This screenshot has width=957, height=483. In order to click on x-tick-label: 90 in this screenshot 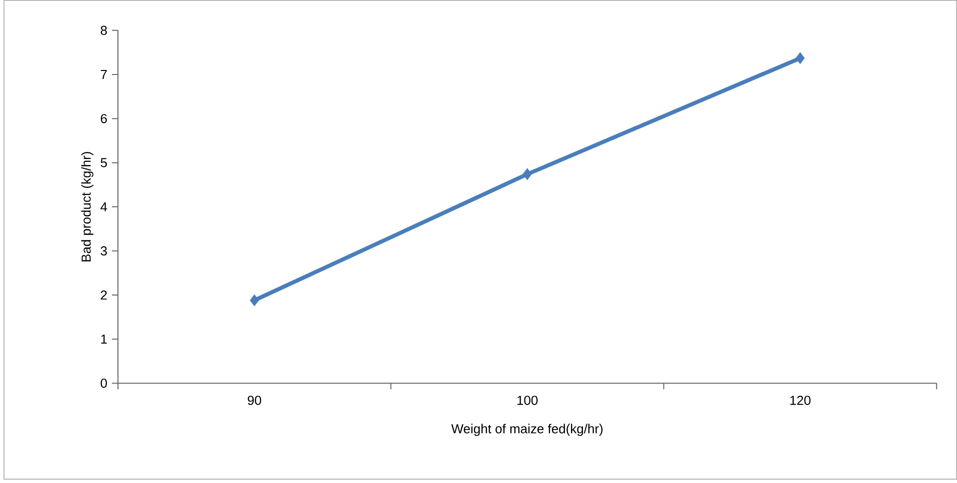, I will do `click(255, 400)`.